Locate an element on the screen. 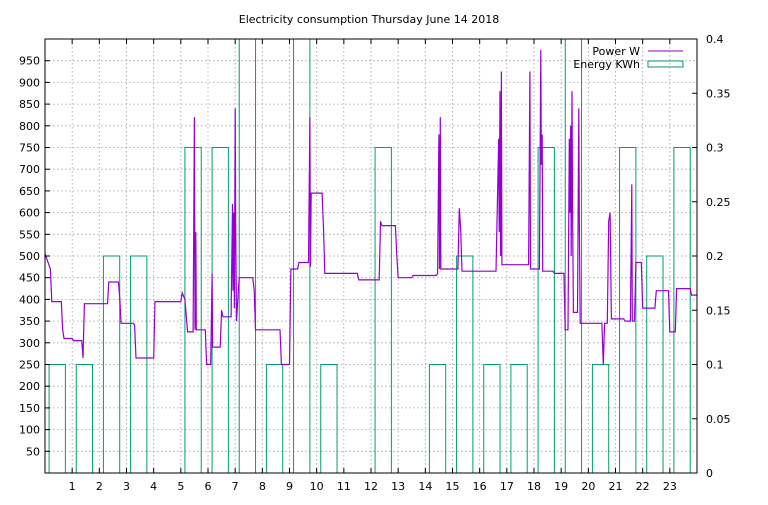  x-tick-label: 11 is located at coordinates (344, 486).